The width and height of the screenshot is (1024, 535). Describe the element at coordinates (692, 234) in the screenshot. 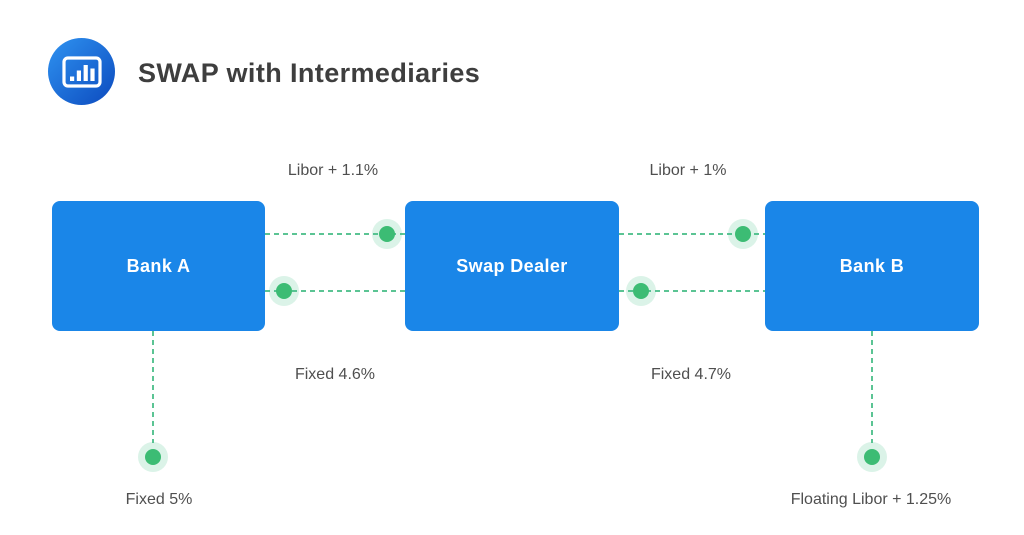

I see `connector-dealer-bankB-top` at that location.